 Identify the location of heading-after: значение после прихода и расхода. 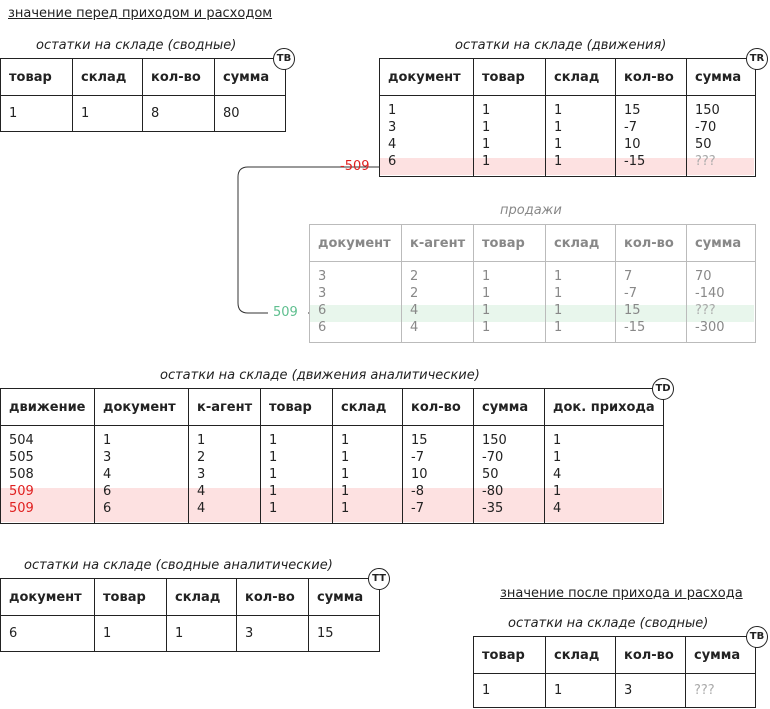
(621, 593).